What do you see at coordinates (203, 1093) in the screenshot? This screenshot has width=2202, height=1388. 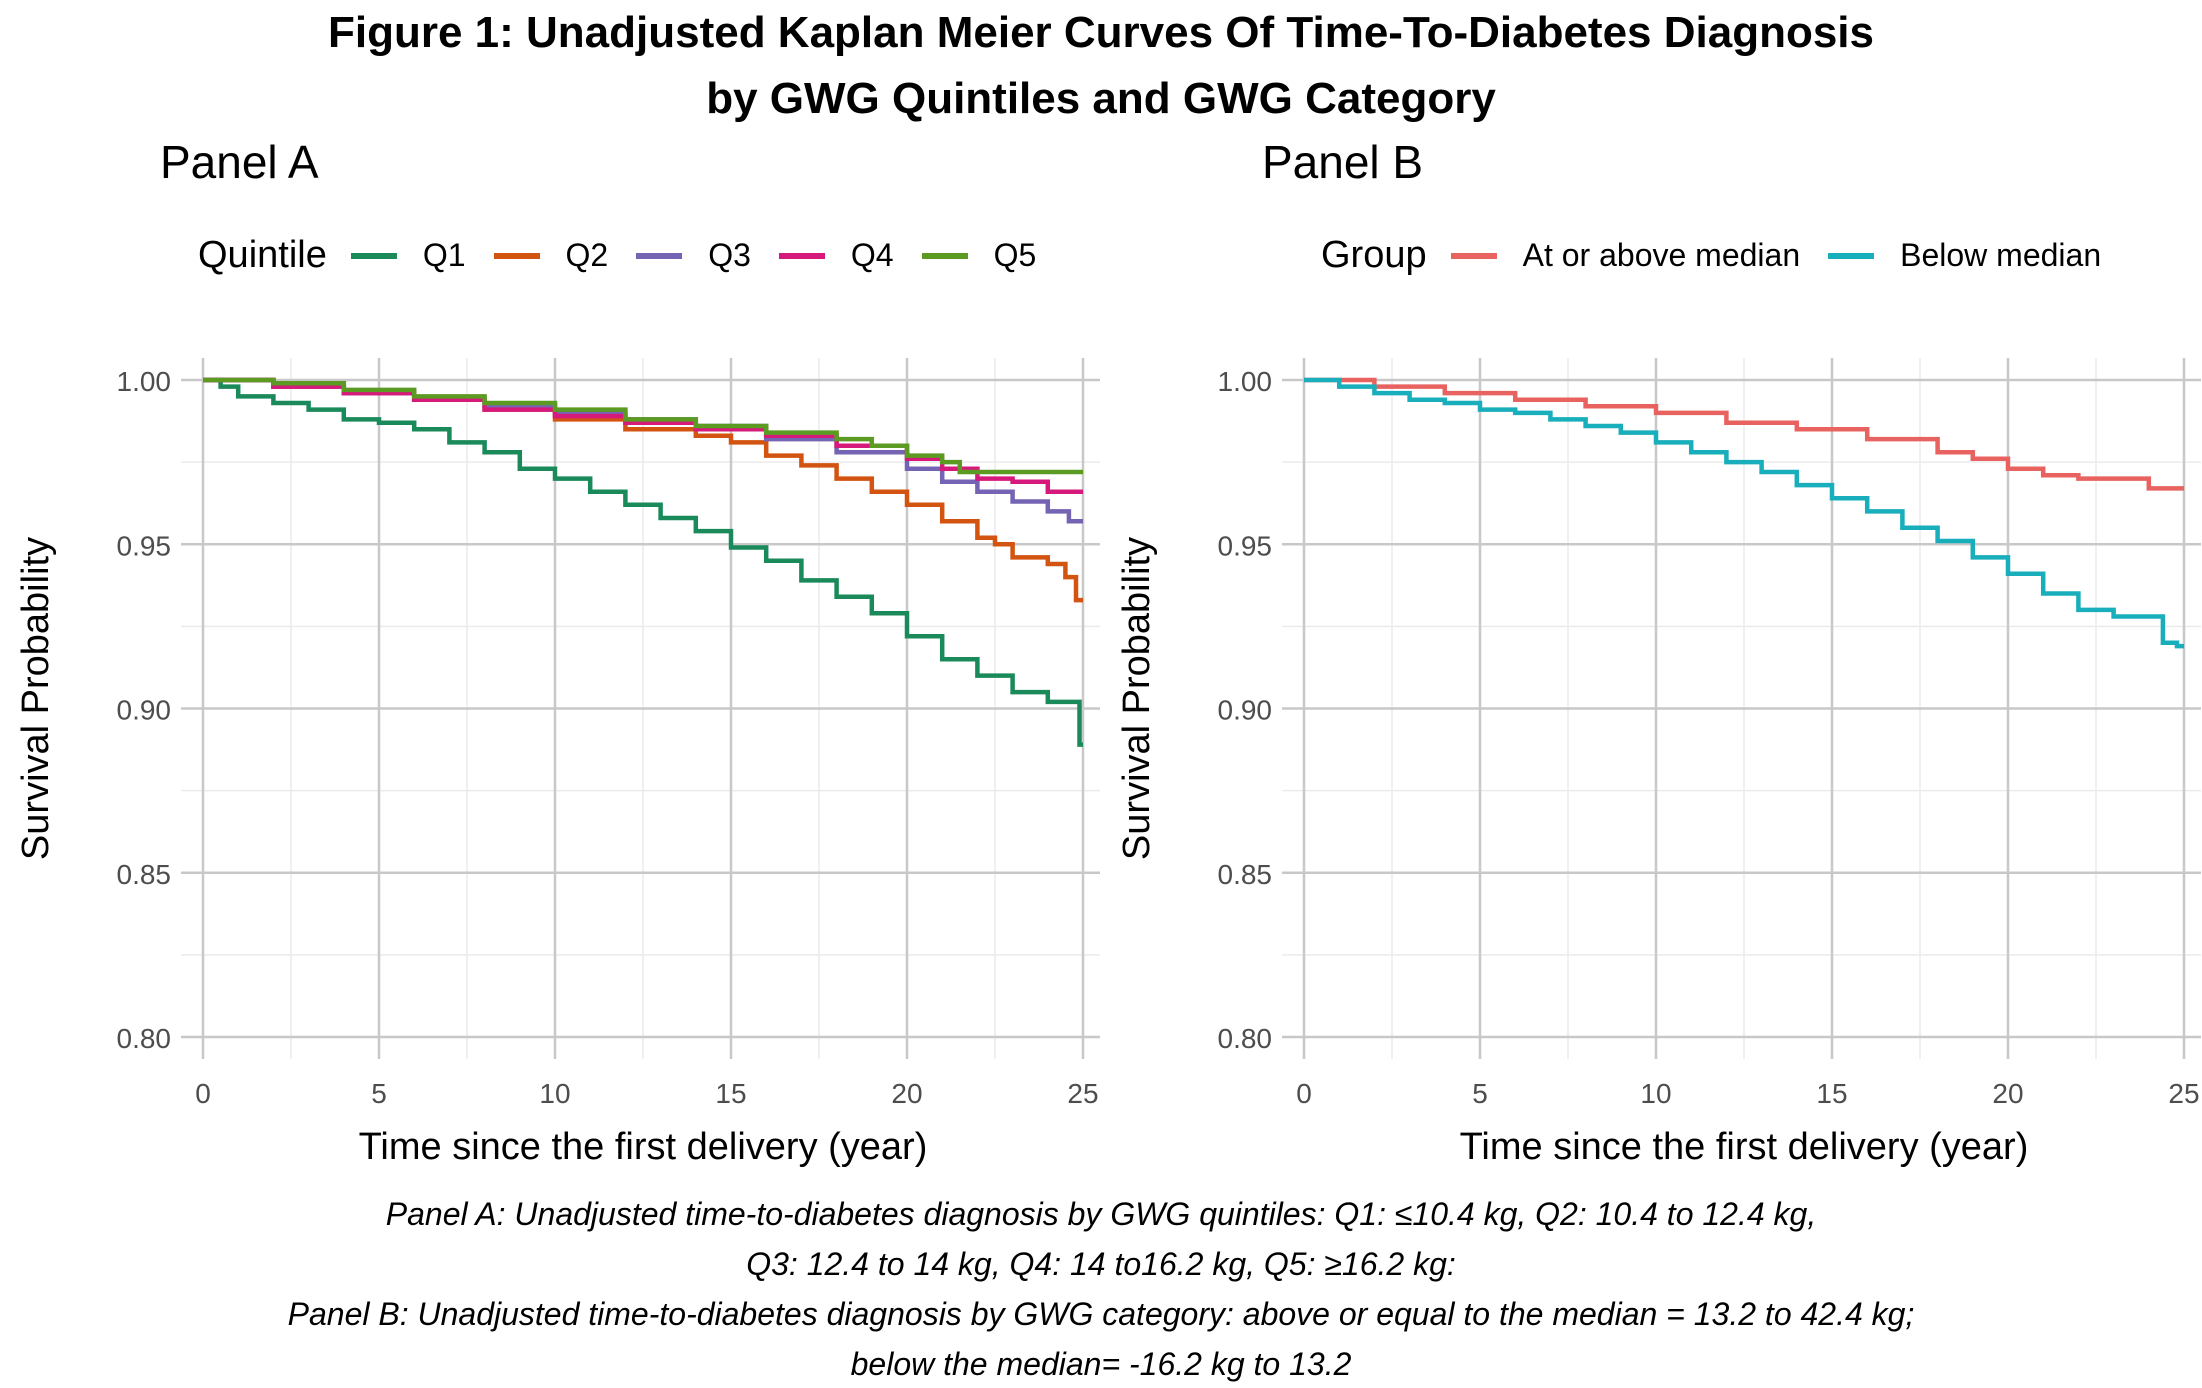 I see `panel-a-x-tick-label: 0` at bounding box center [203, 1093].